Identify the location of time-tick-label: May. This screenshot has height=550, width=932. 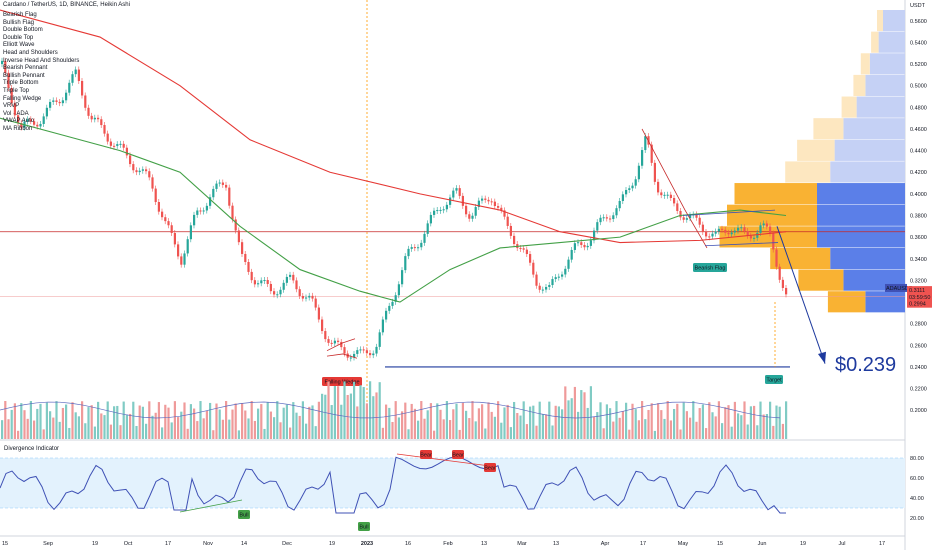
(683, 544).